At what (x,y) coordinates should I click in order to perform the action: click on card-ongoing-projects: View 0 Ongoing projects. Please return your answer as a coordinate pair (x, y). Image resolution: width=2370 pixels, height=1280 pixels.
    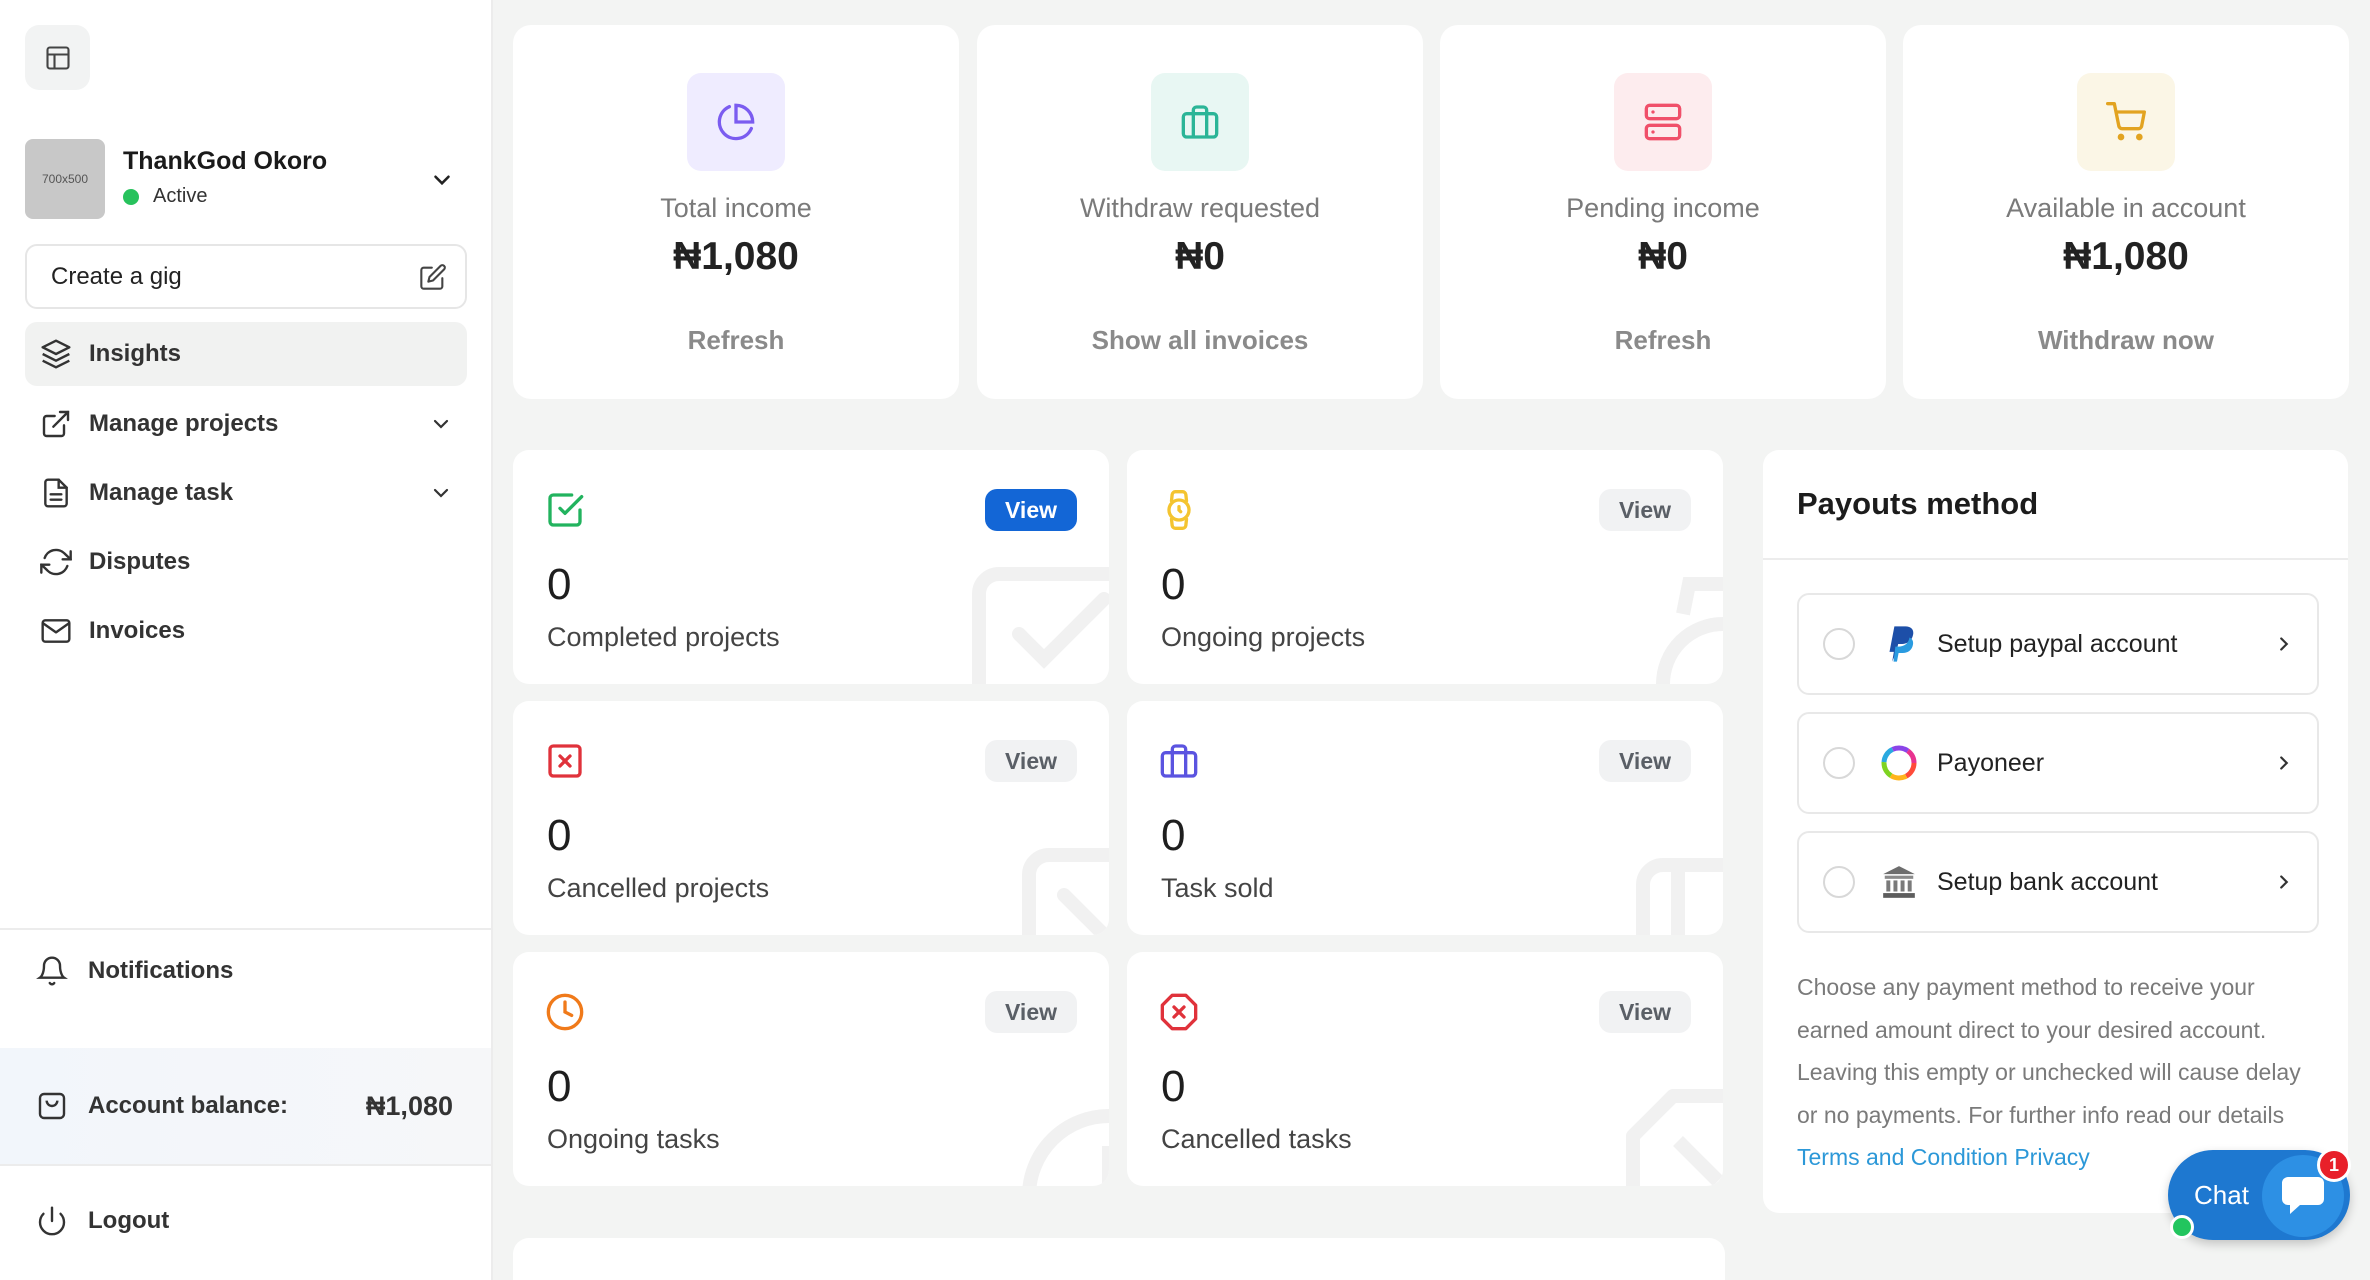
    Looking at the image, I should click on (1425, 567).